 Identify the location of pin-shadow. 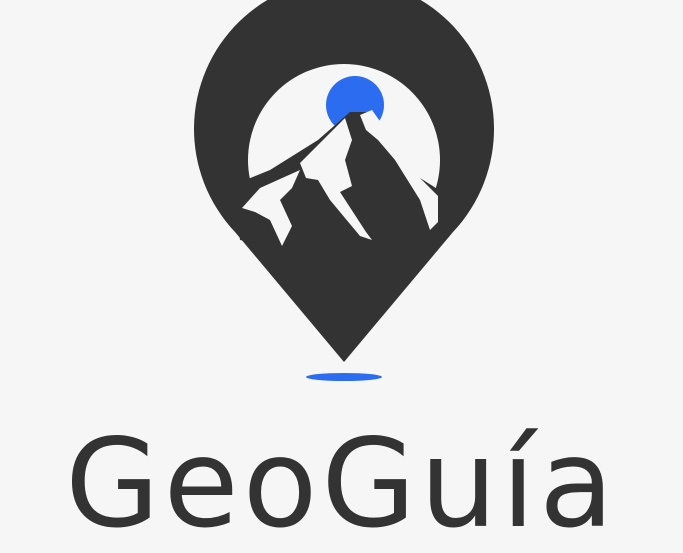
(344, 377).